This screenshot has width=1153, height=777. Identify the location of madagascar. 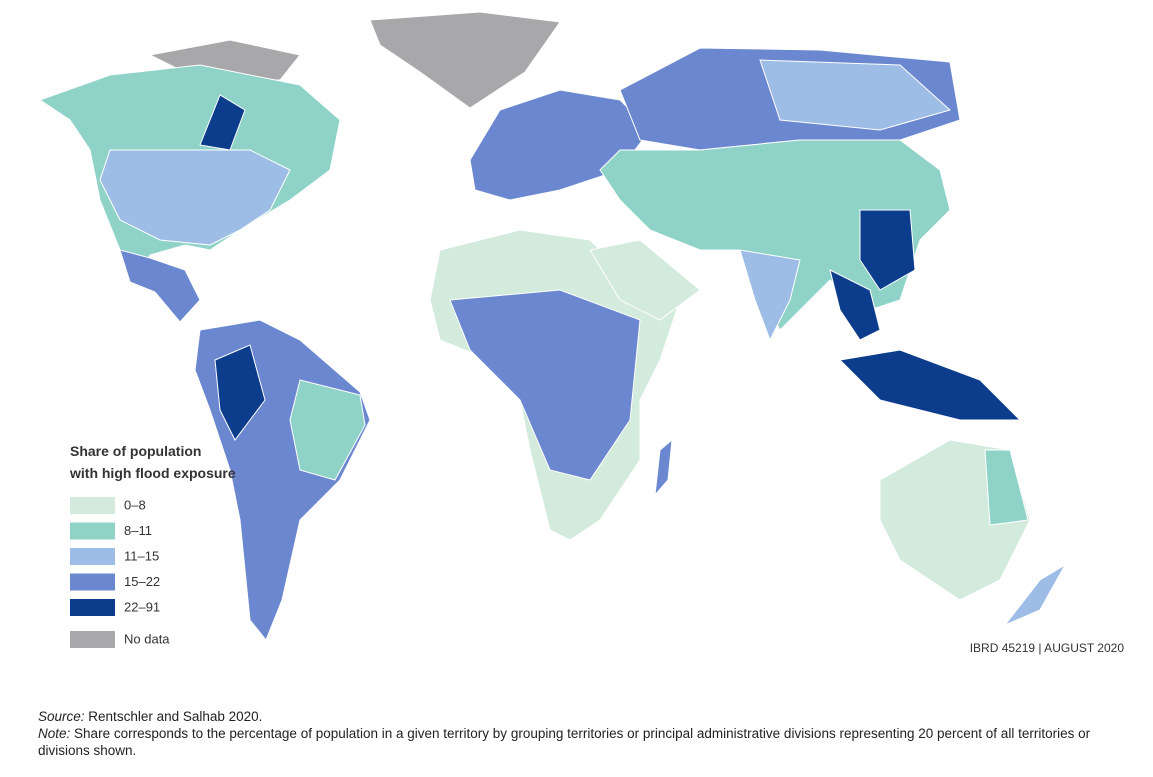
(663, 467).